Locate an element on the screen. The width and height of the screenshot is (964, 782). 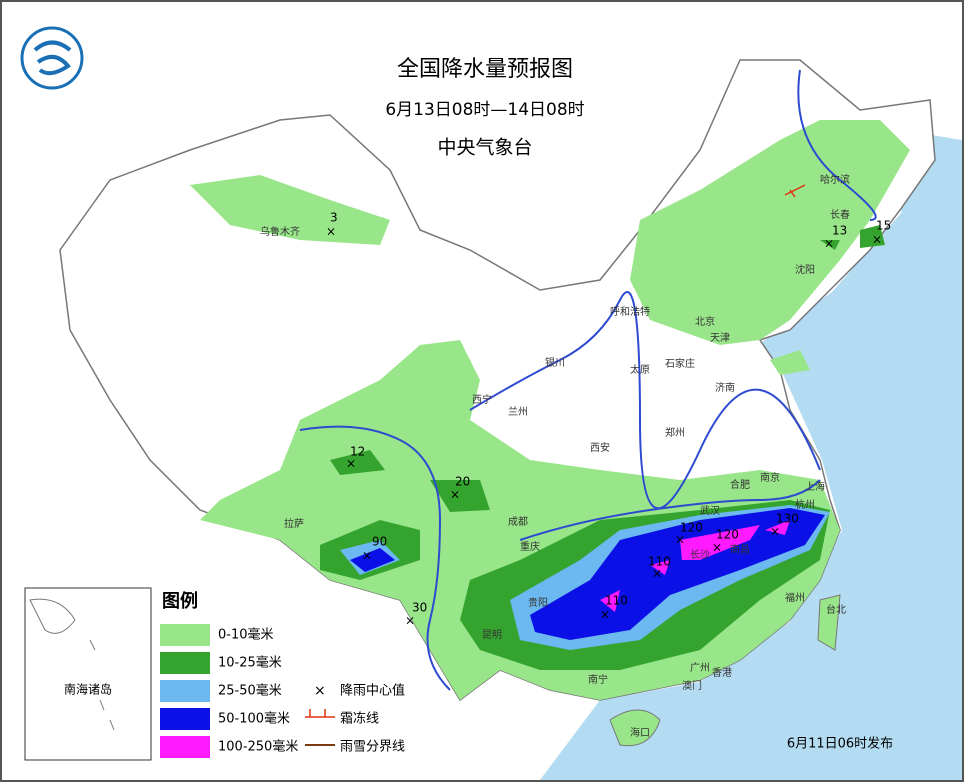
city: 台北 is located at coordinates (836, 609).